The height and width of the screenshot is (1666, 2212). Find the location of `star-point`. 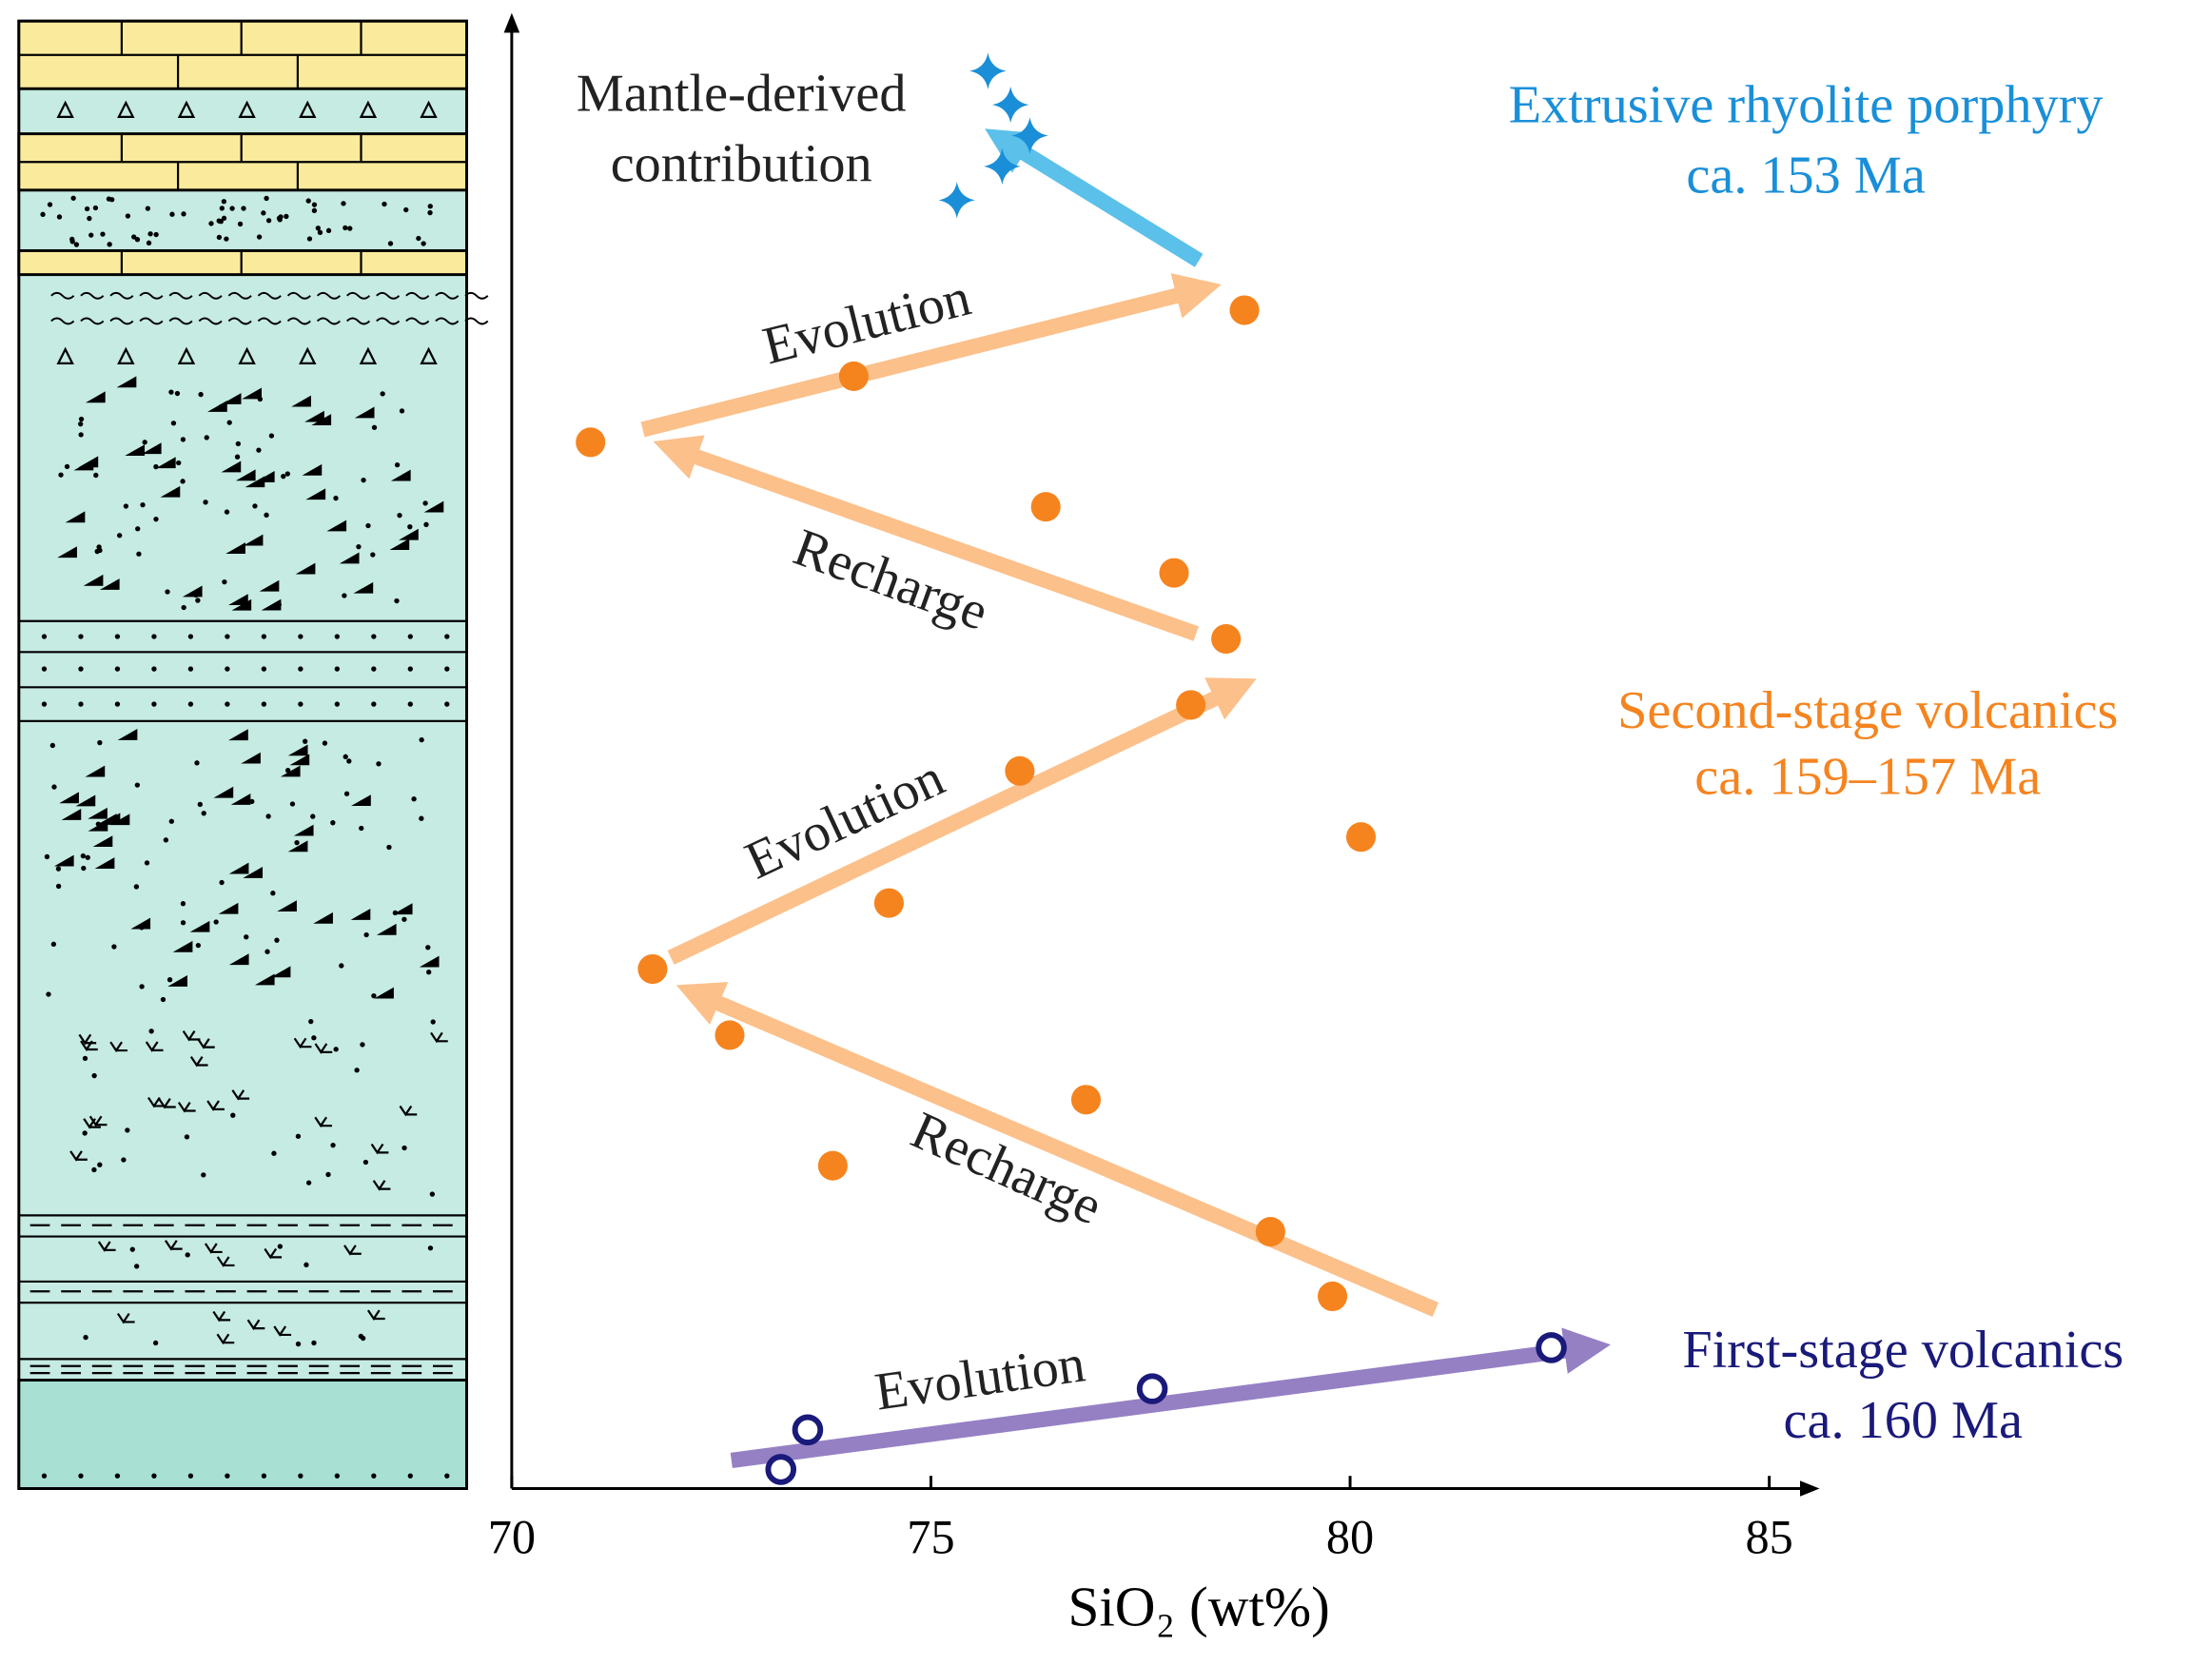

star-point is located at coordinates (1002, 166).